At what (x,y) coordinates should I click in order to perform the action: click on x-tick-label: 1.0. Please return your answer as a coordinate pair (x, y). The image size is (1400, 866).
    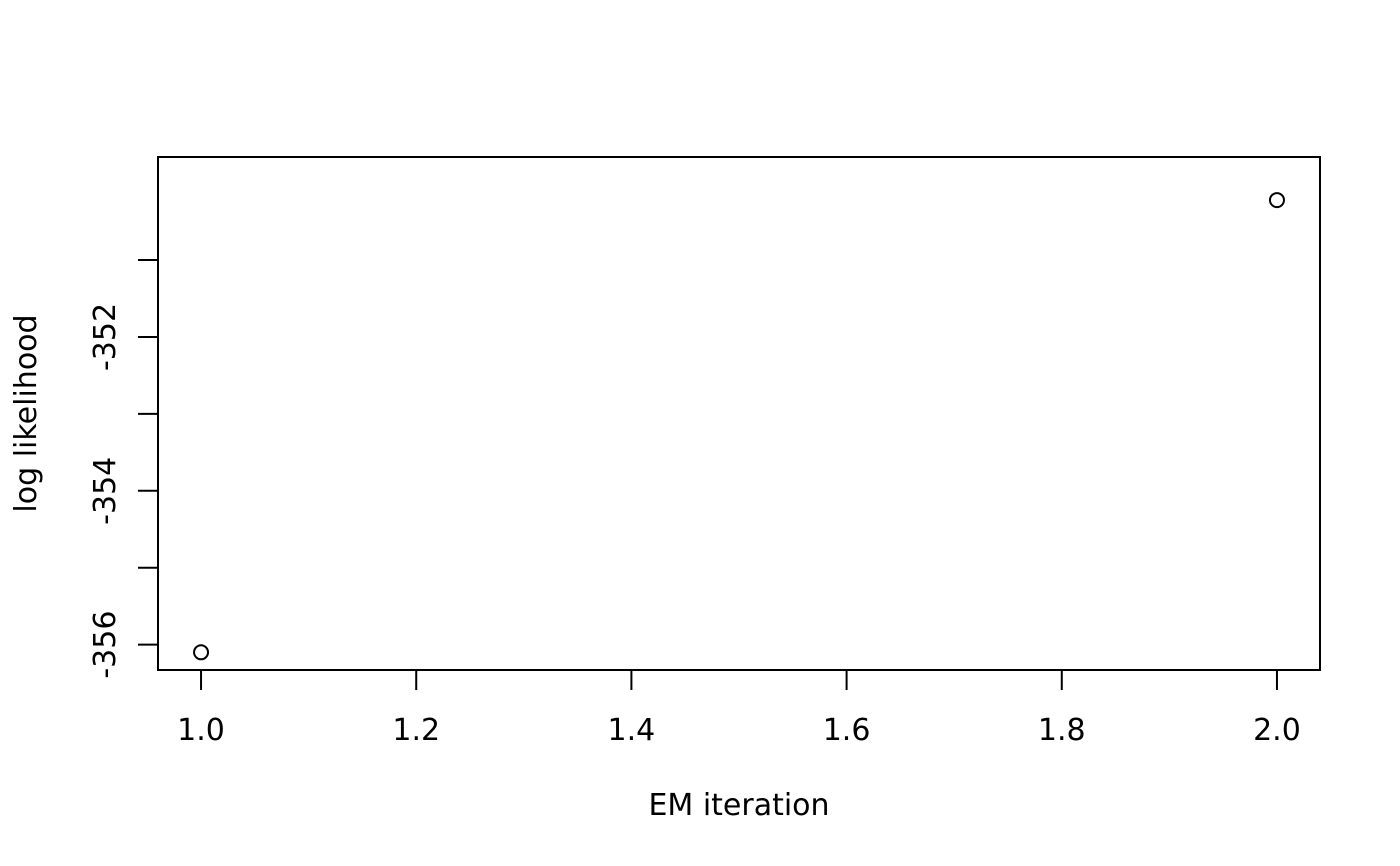
    Looking at the image, I should click on (201, 730).